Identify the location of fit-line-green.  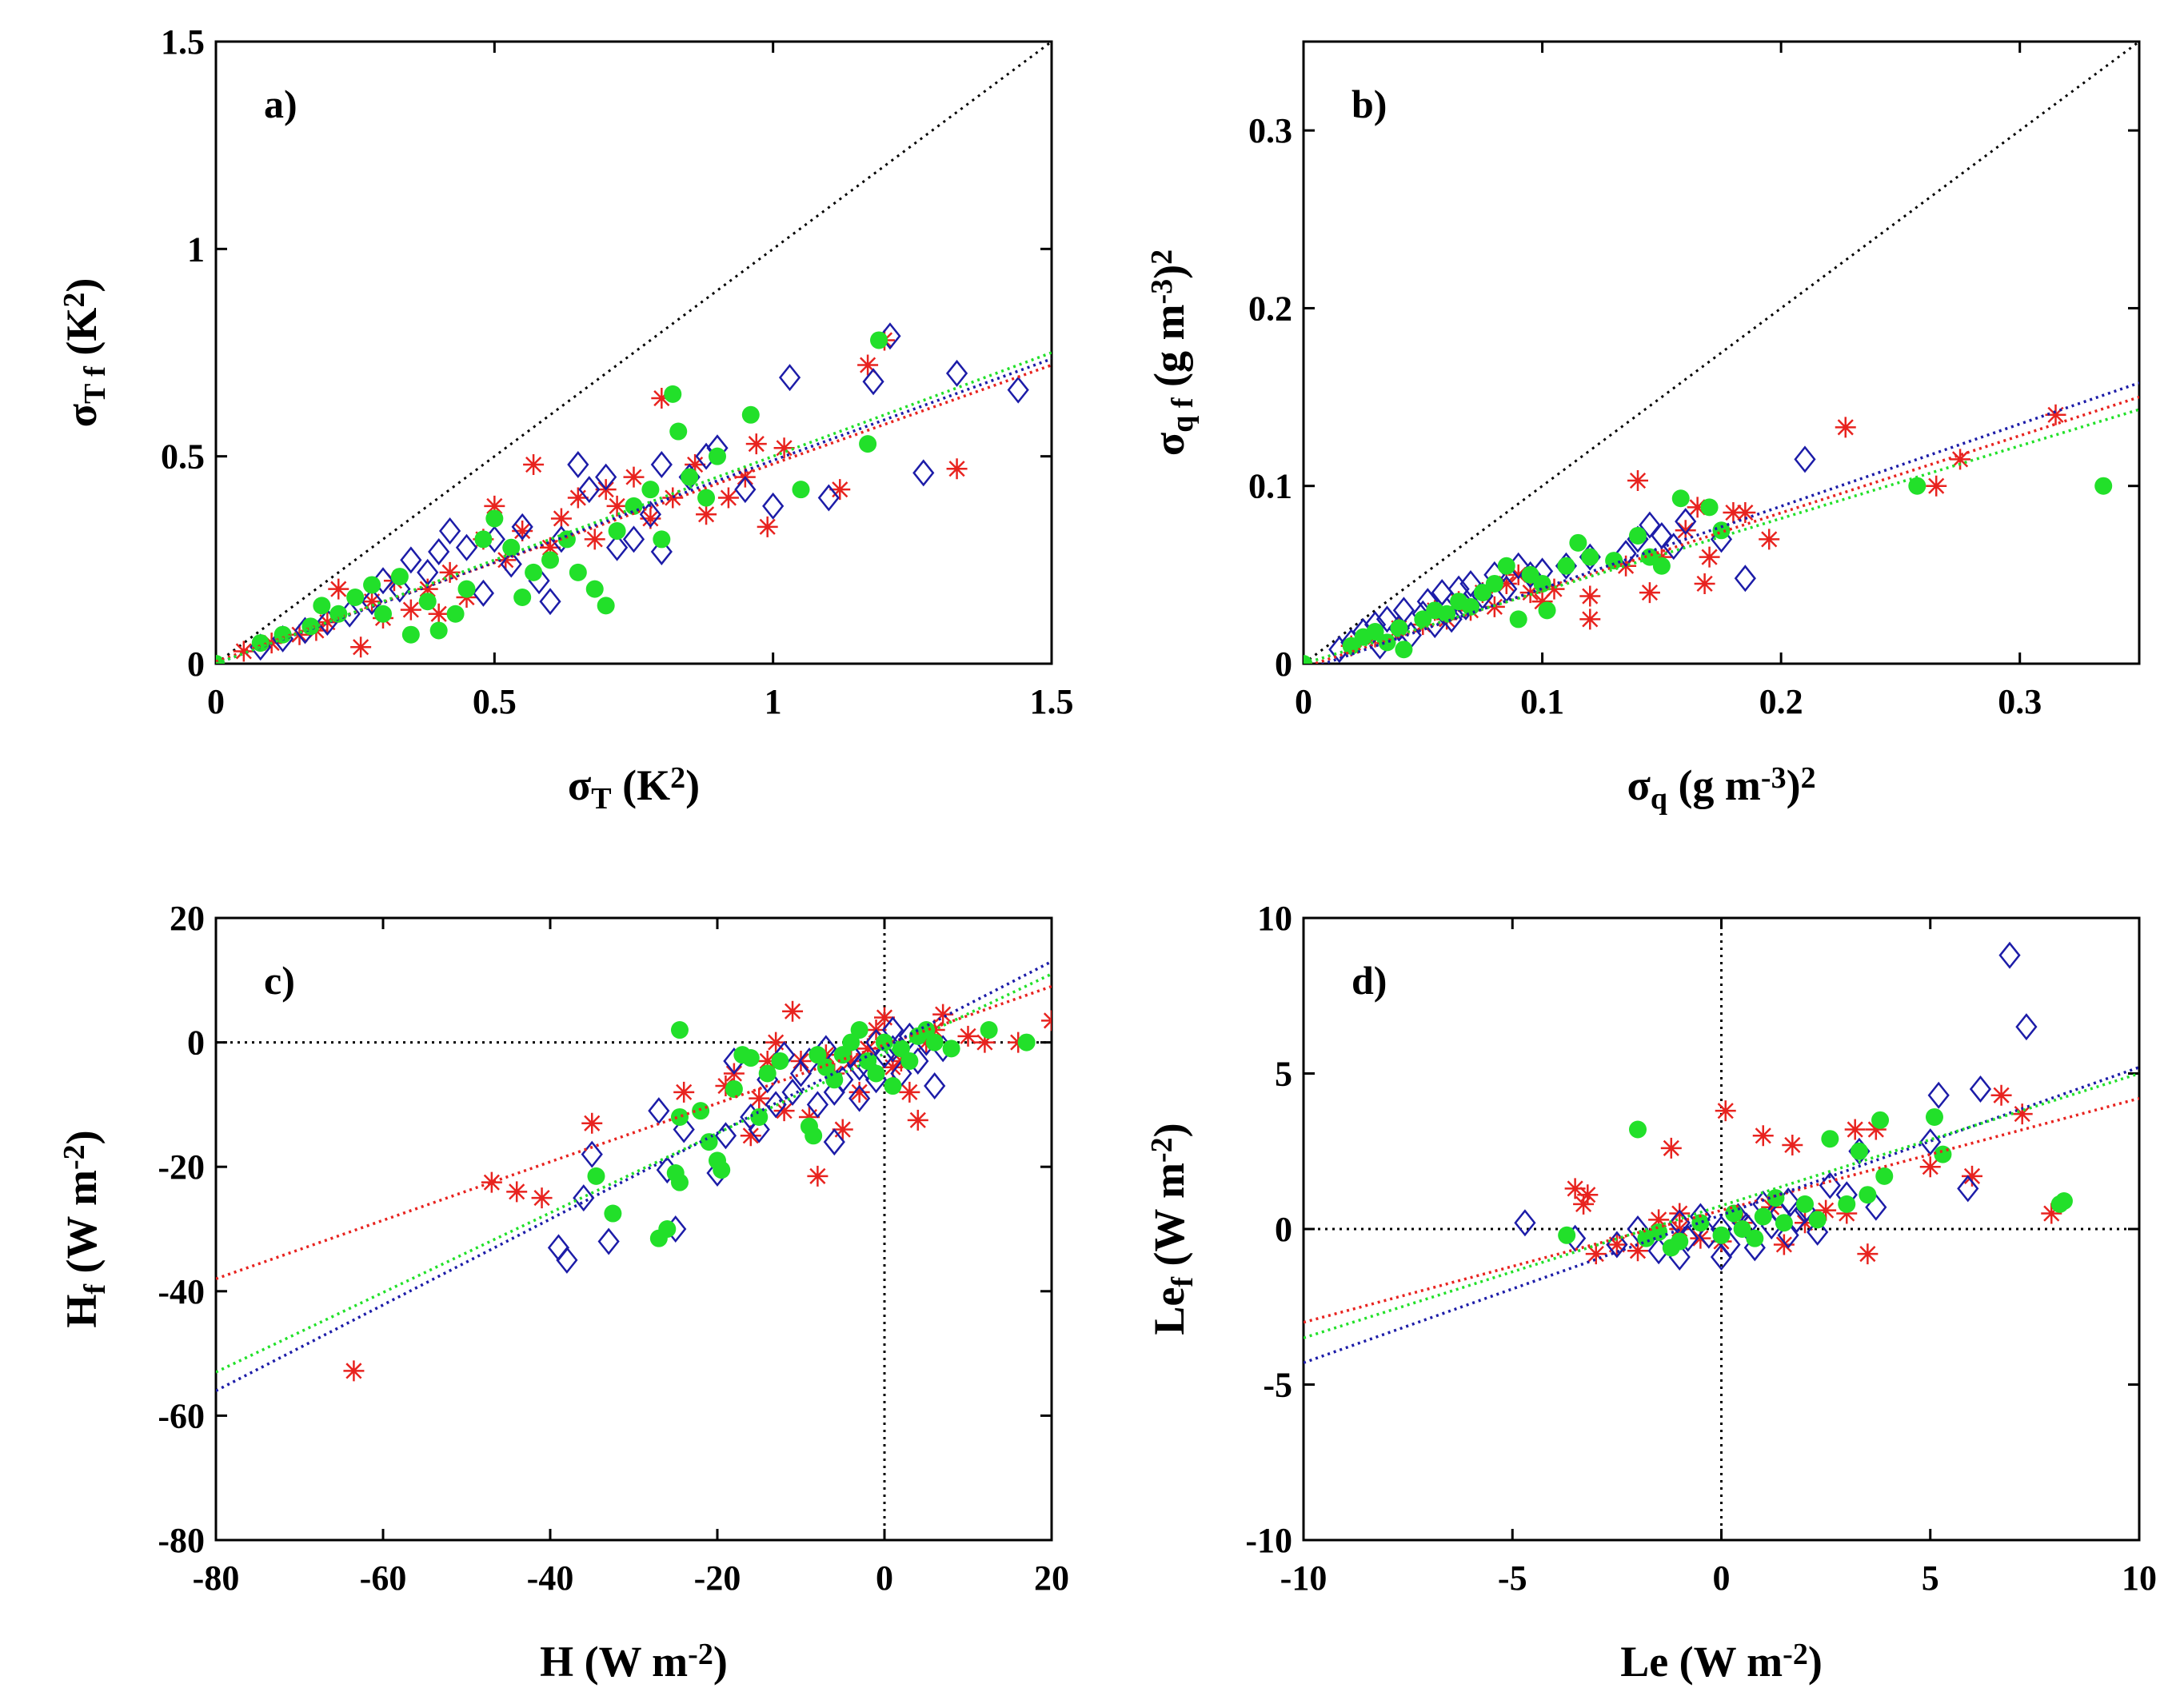
(634, 1173).